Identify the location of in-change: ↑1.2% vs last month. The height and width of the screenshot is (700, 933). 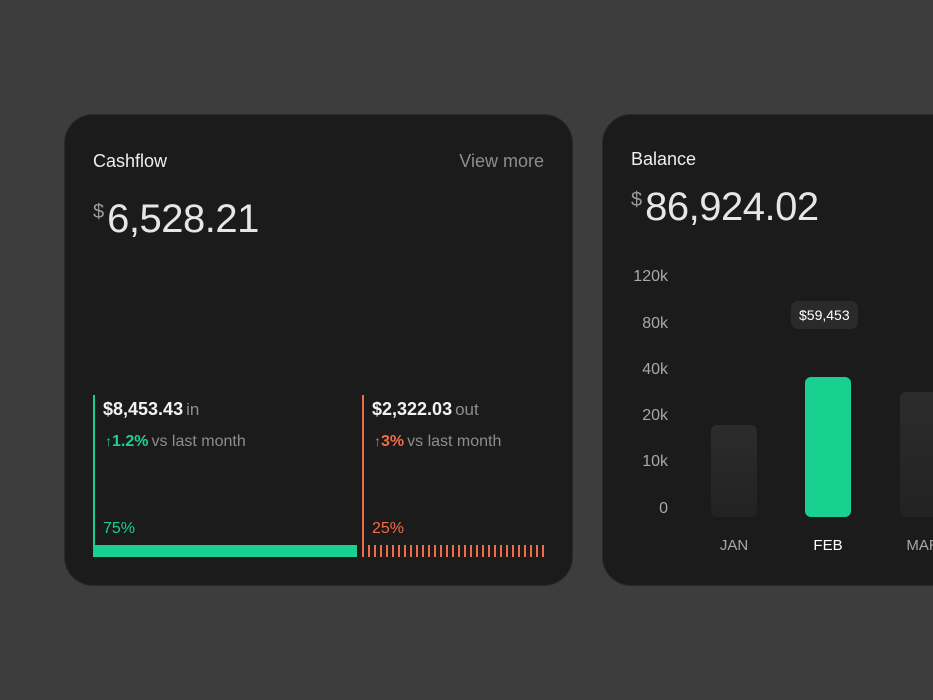
(175, 442).